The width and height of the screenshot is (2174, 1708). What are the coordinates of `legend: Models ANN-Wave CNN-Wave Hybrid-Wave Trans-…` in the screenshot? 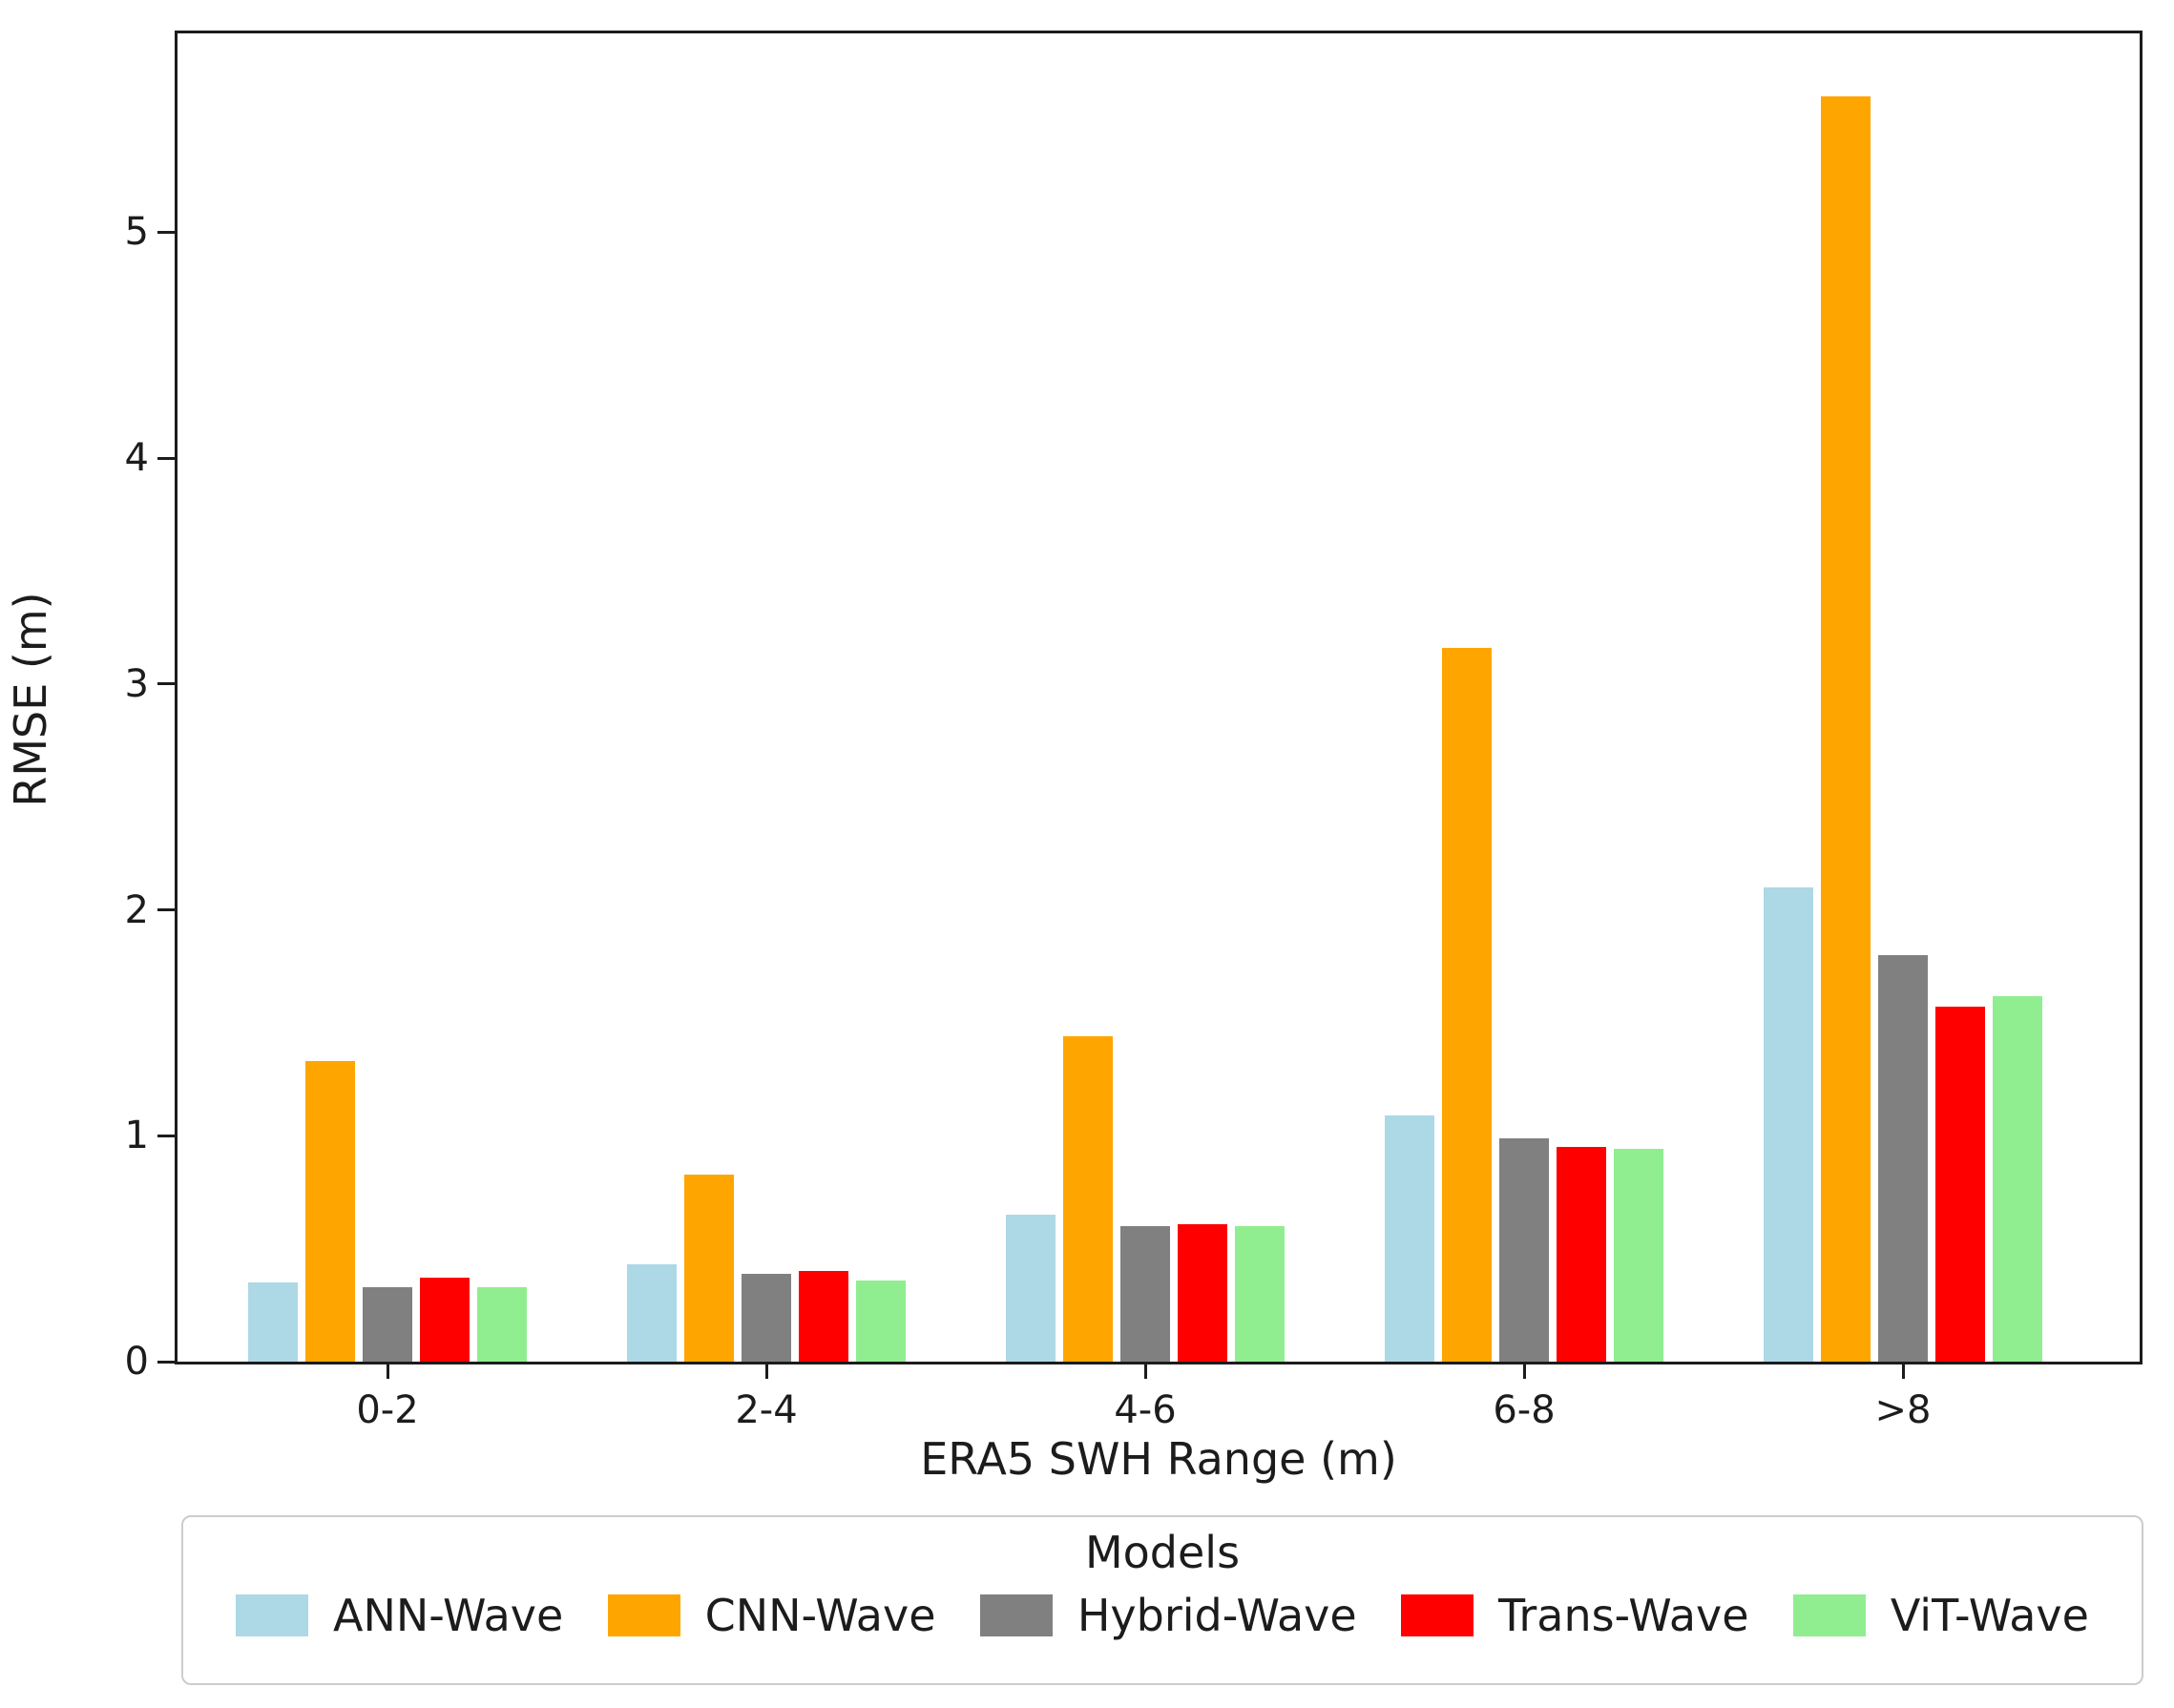 It's located at (1162, 1600).